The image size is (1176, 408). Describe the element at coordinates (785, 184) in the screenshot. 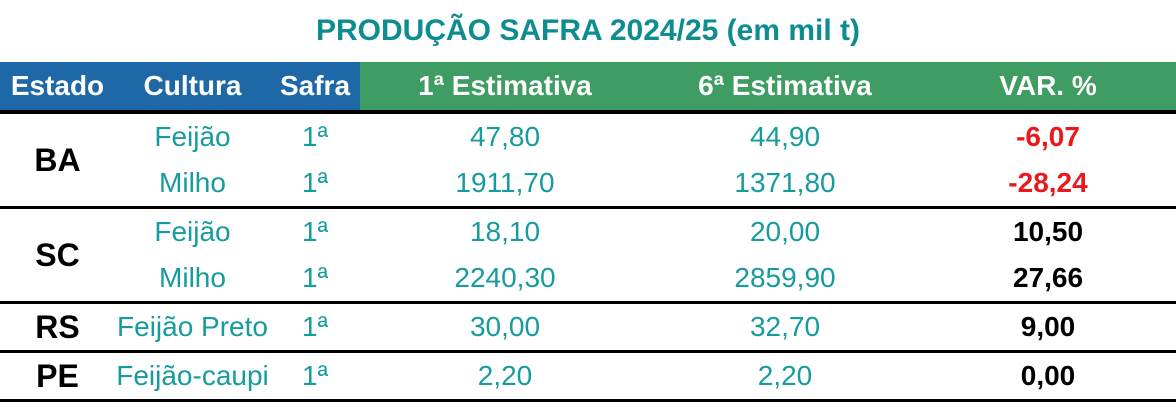

I see `estimativa-6-value: 1371,80` at that location.